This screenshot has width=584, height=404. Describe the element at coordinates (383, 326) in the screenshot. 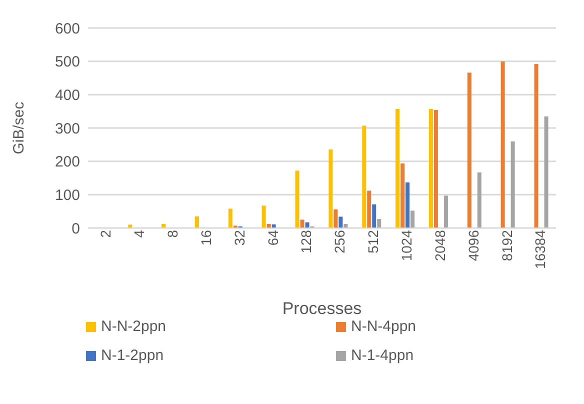

I see `legend-label: N-N-4ppn` at that location.